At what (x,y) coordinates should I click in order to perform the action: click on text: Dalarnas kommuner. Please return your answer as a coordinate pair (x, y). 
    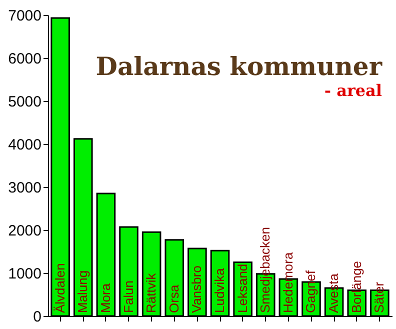
    Looking at the image, I should click on (239, 66).